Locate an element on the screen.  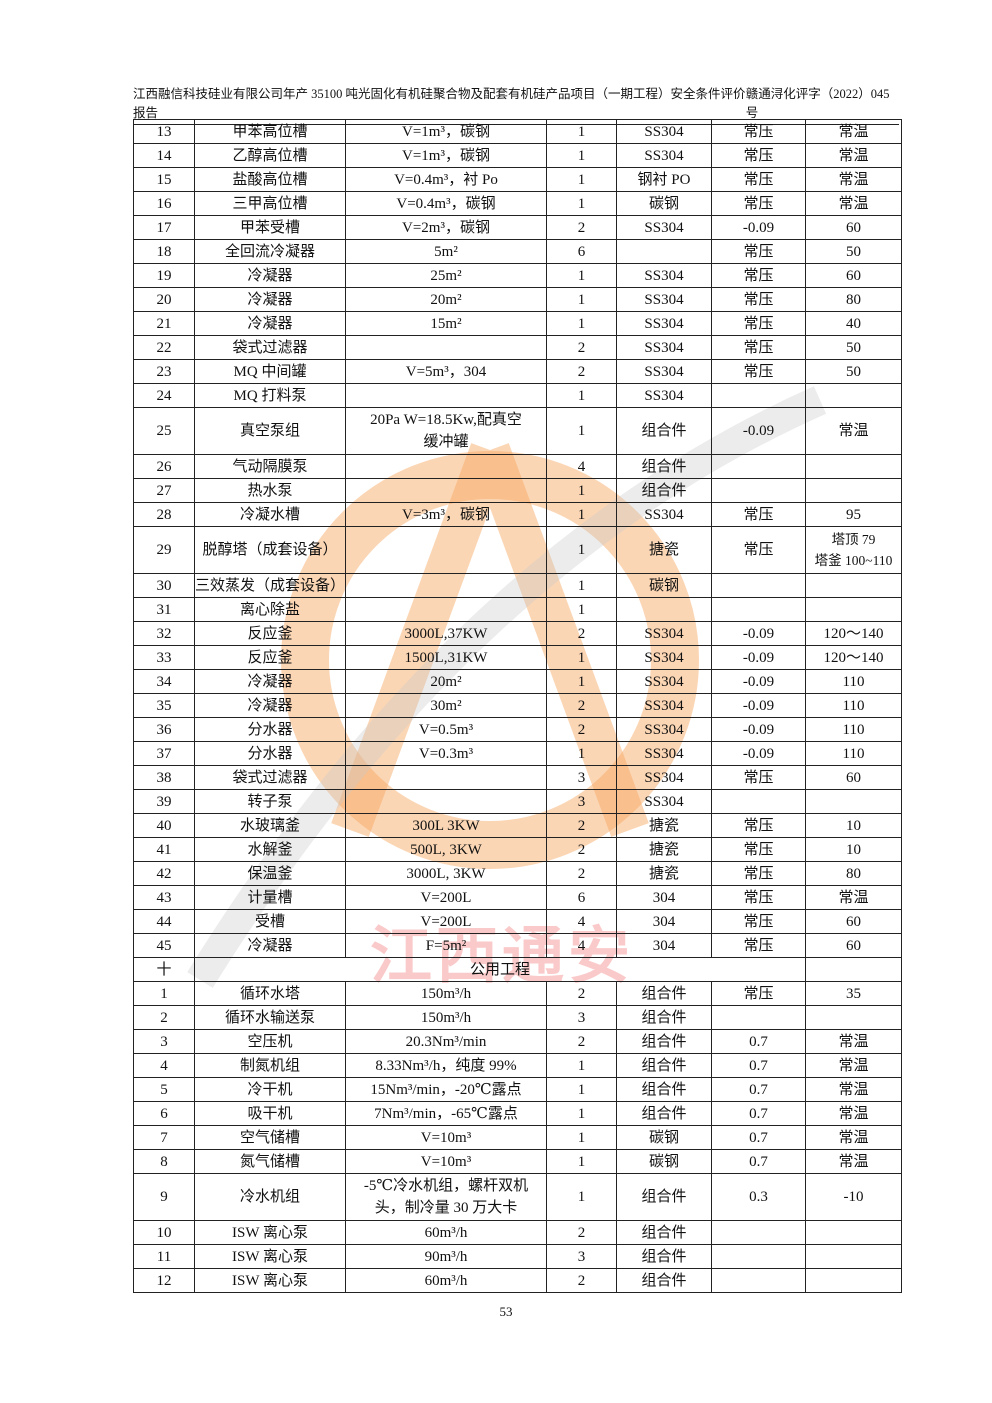
table-row: 18 全回流冷凝器 5m² 6 常压 50 is located at coordinates (517, 251).